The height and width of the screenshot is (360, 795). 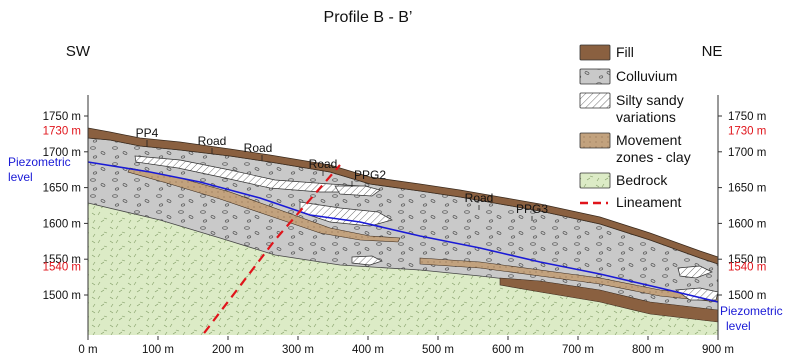 I want to click on left-tick-label: 1600 m, so click(x=62, y=224).